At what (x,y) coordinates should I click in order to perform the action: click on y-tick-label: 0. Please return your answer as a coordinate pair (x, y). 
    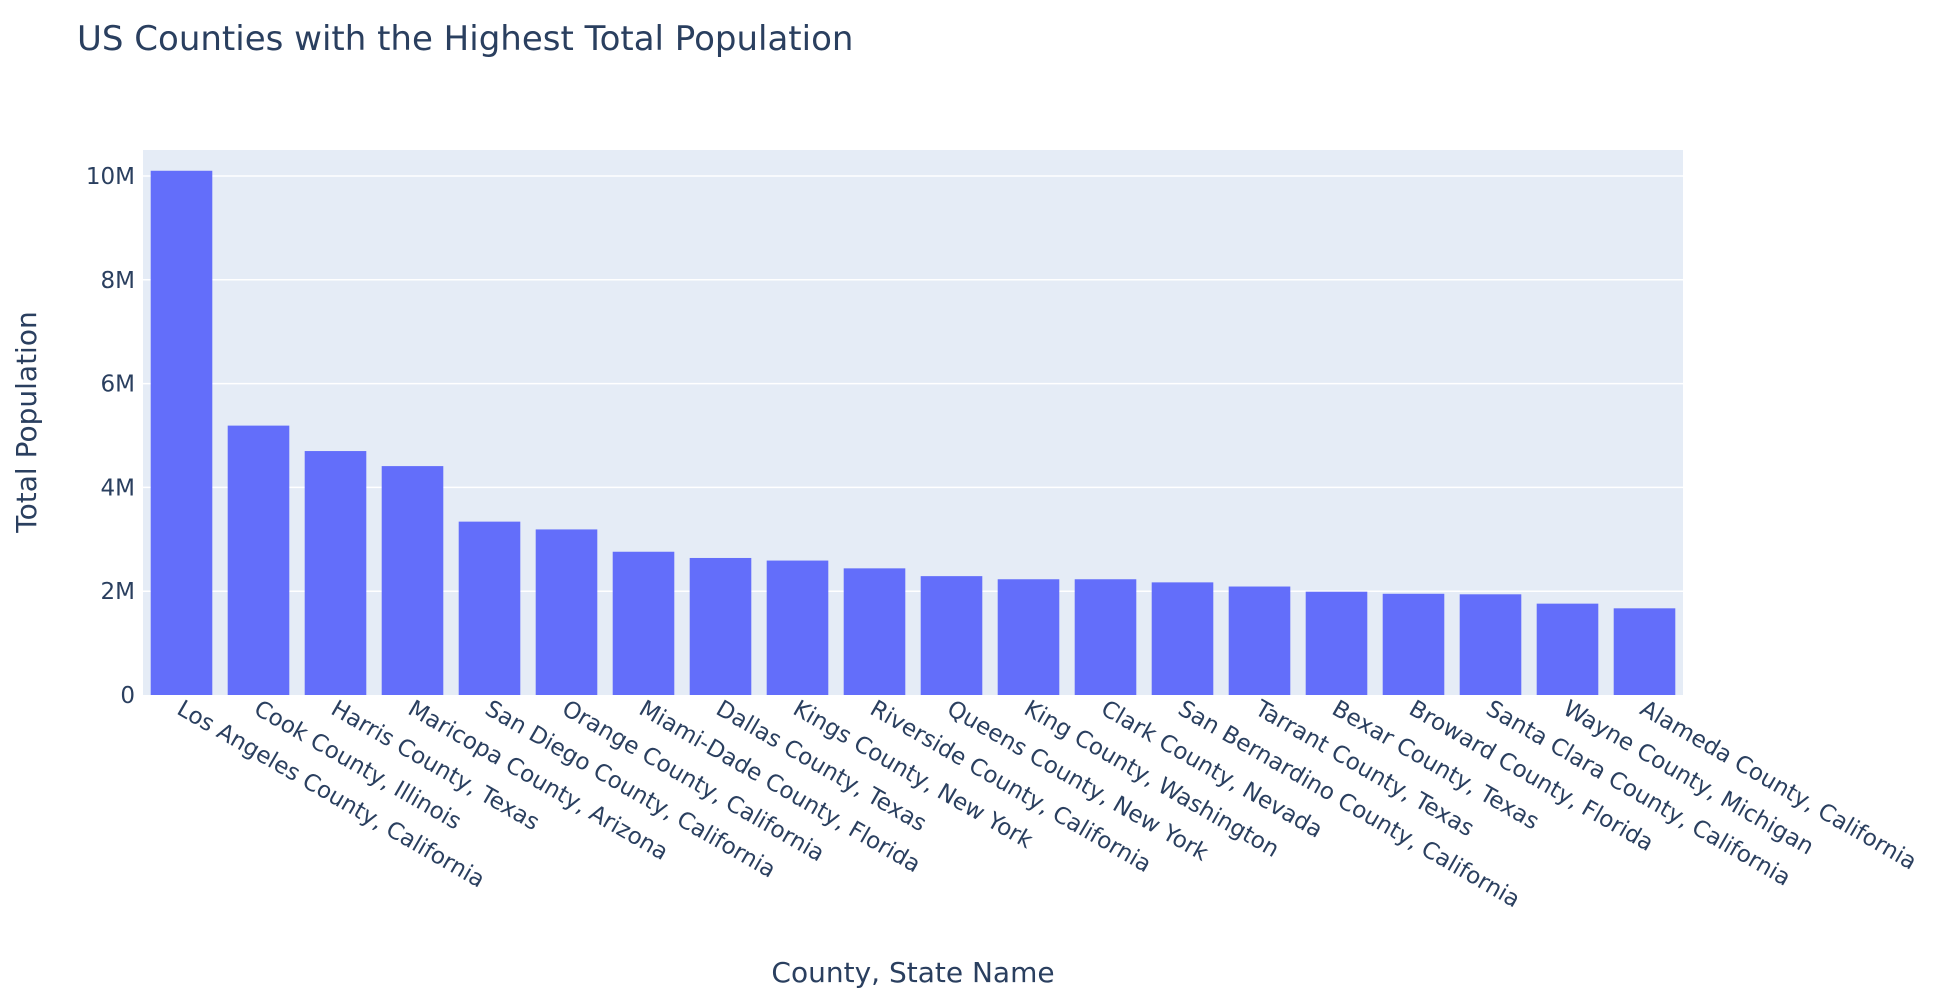
    Looking at the image, I should click on (127, 696).